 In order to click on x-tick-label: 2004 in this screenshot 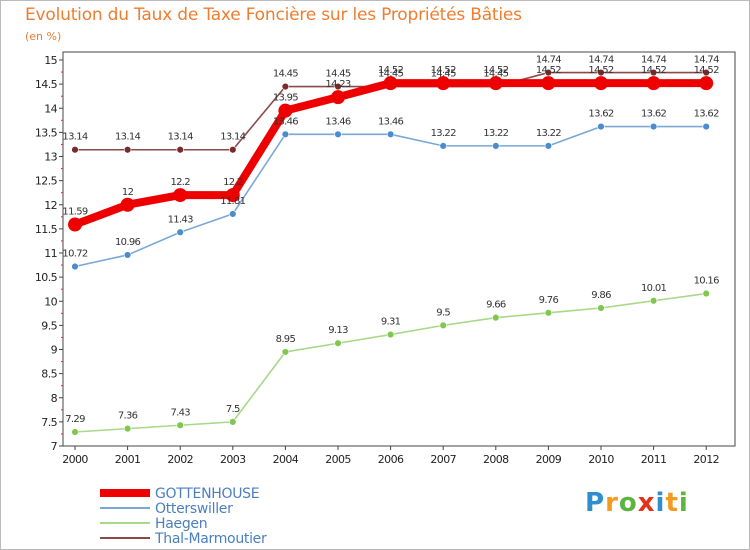, I will do `click(286, 459)`.